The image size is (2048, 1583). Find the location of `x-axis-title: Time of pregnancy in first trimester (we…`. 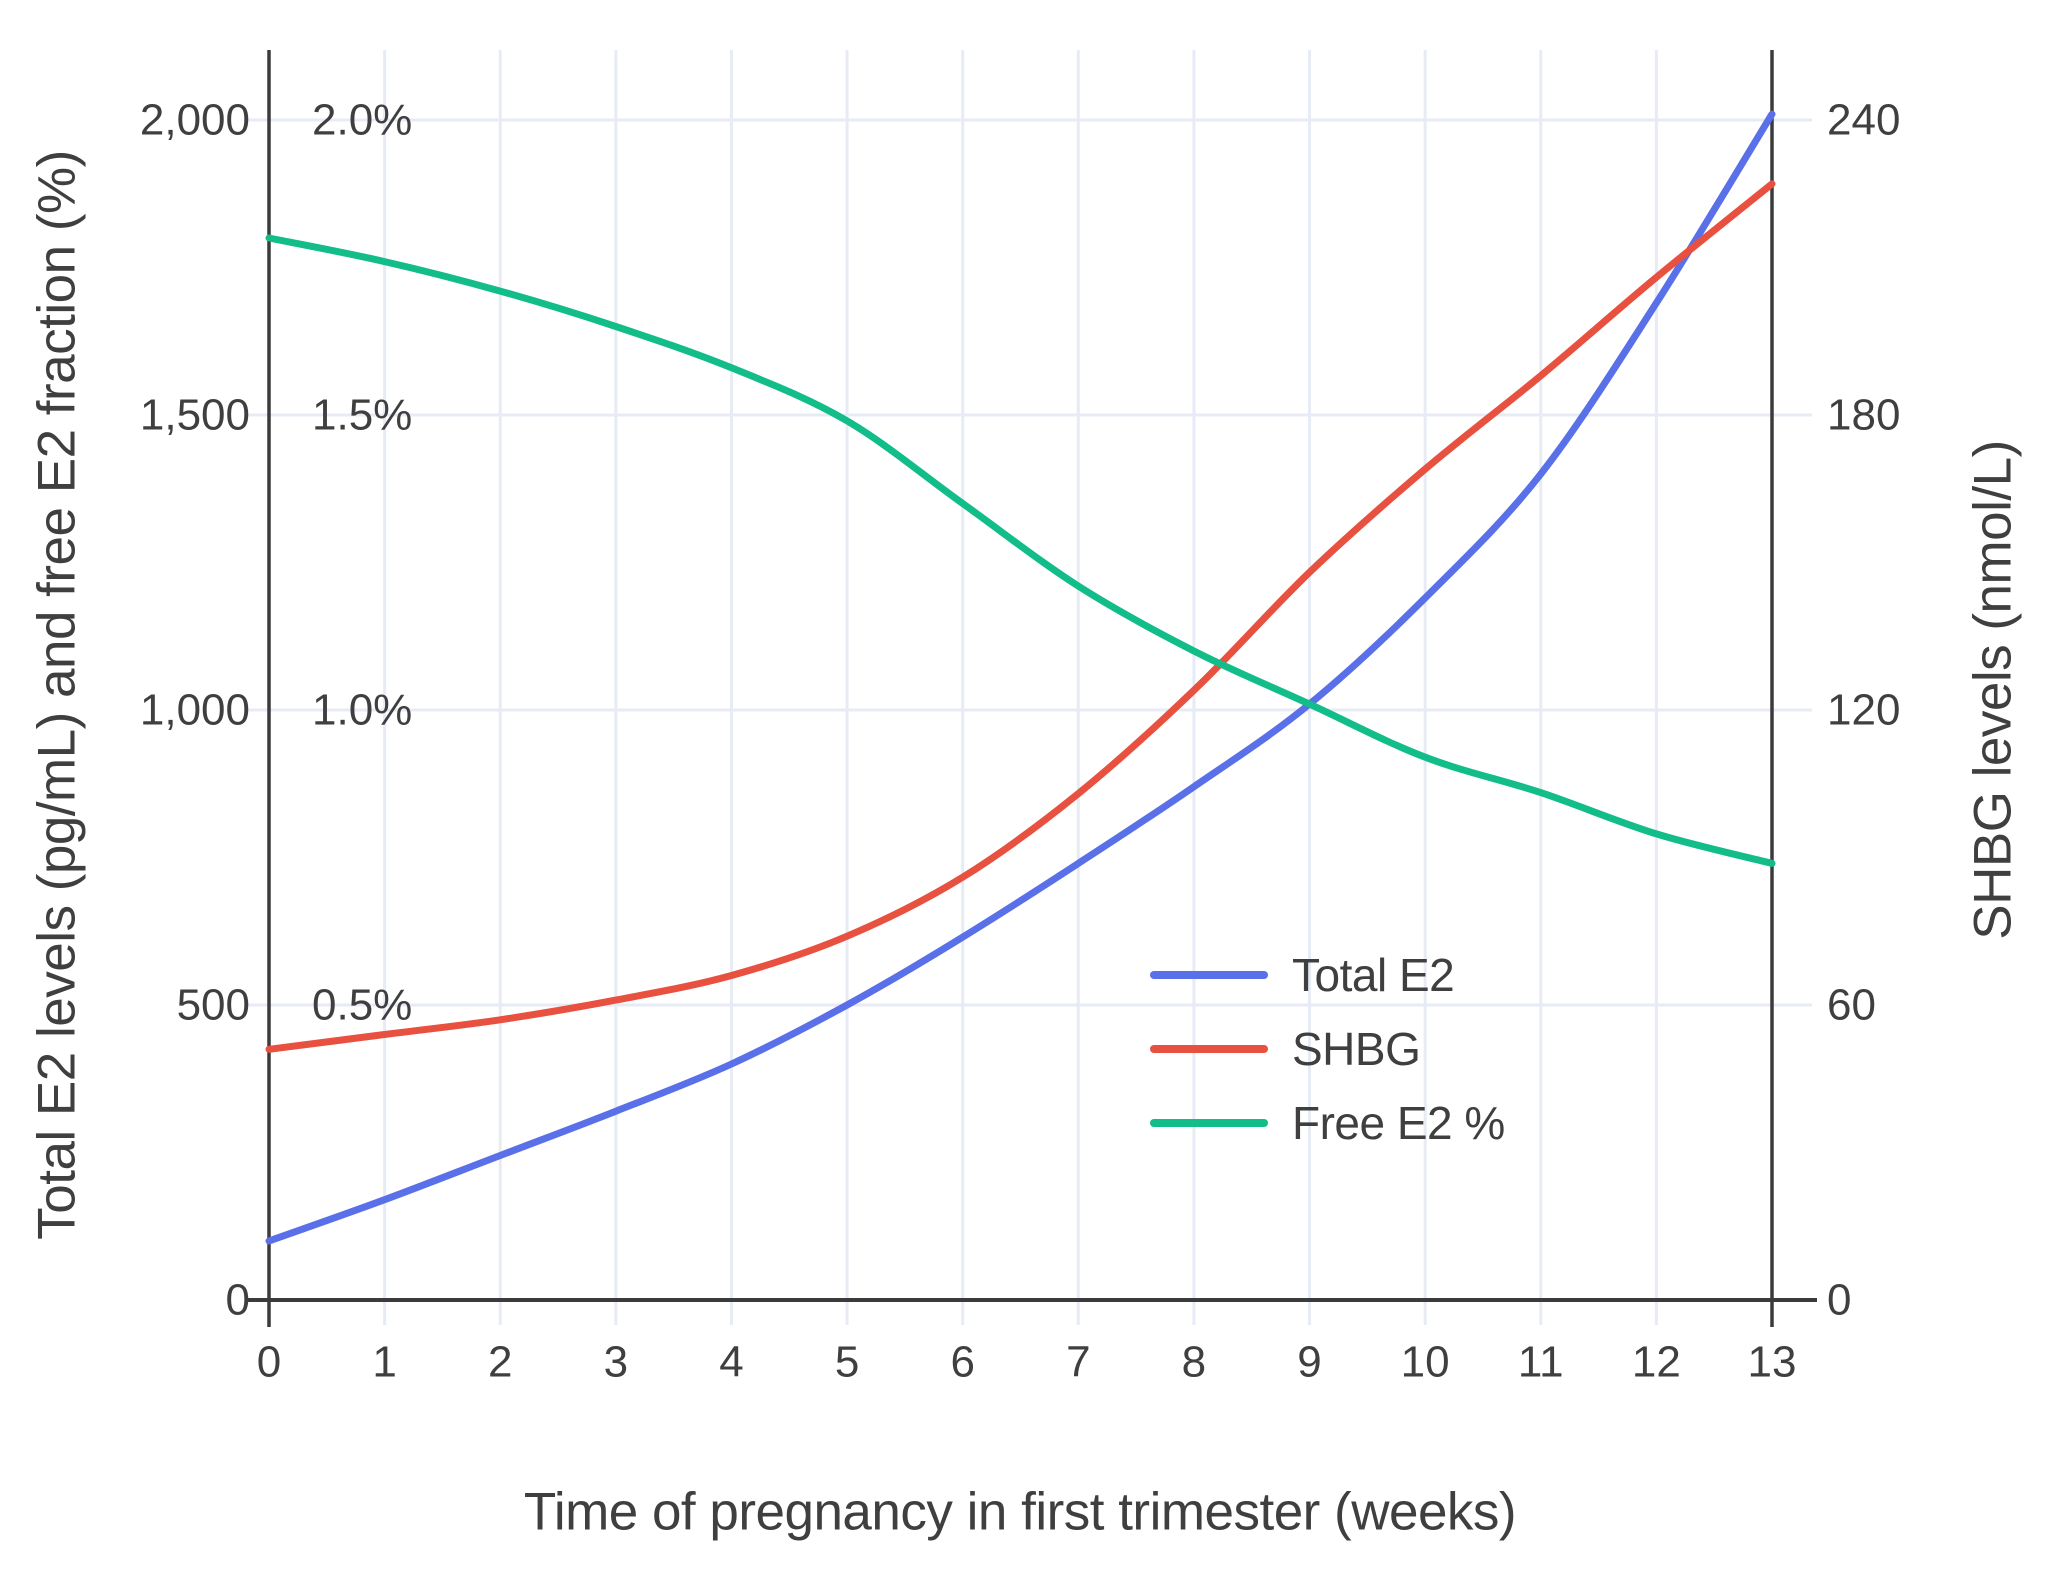

x-axis-title: Time of pregnancy in first trimester (we… is located at coordinates (1020, 1512).